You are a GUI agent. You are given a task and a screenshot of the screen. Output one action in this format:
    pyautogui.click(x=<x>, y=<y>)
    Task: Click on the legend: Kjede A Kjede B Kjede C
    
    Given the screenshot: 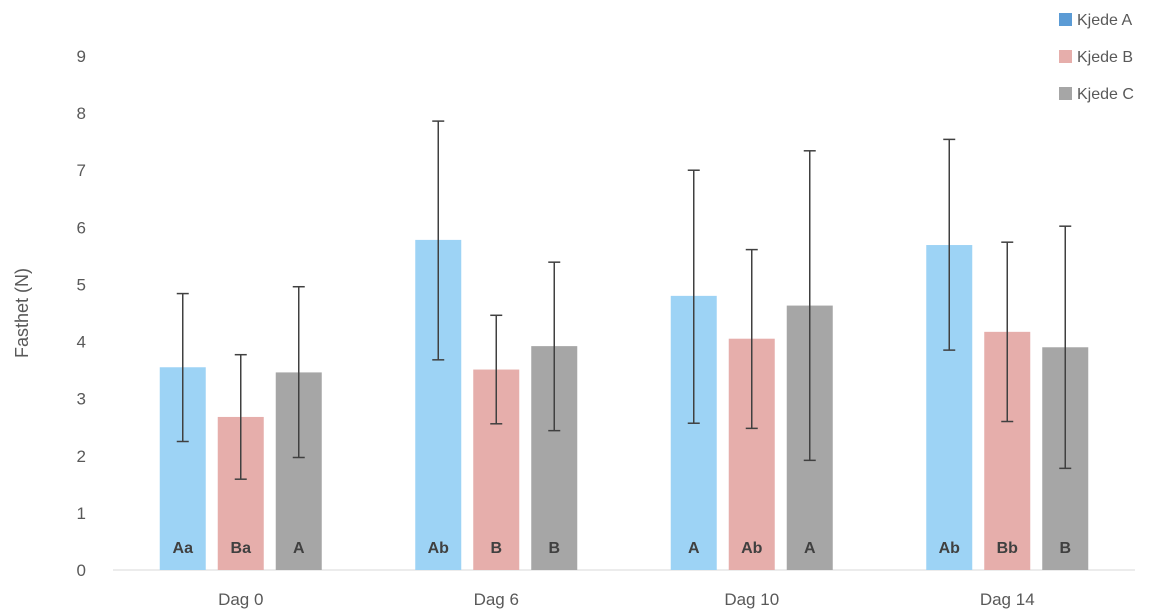 What is the action you would take?
    pyautogui.click(x=1096, y=57)
    